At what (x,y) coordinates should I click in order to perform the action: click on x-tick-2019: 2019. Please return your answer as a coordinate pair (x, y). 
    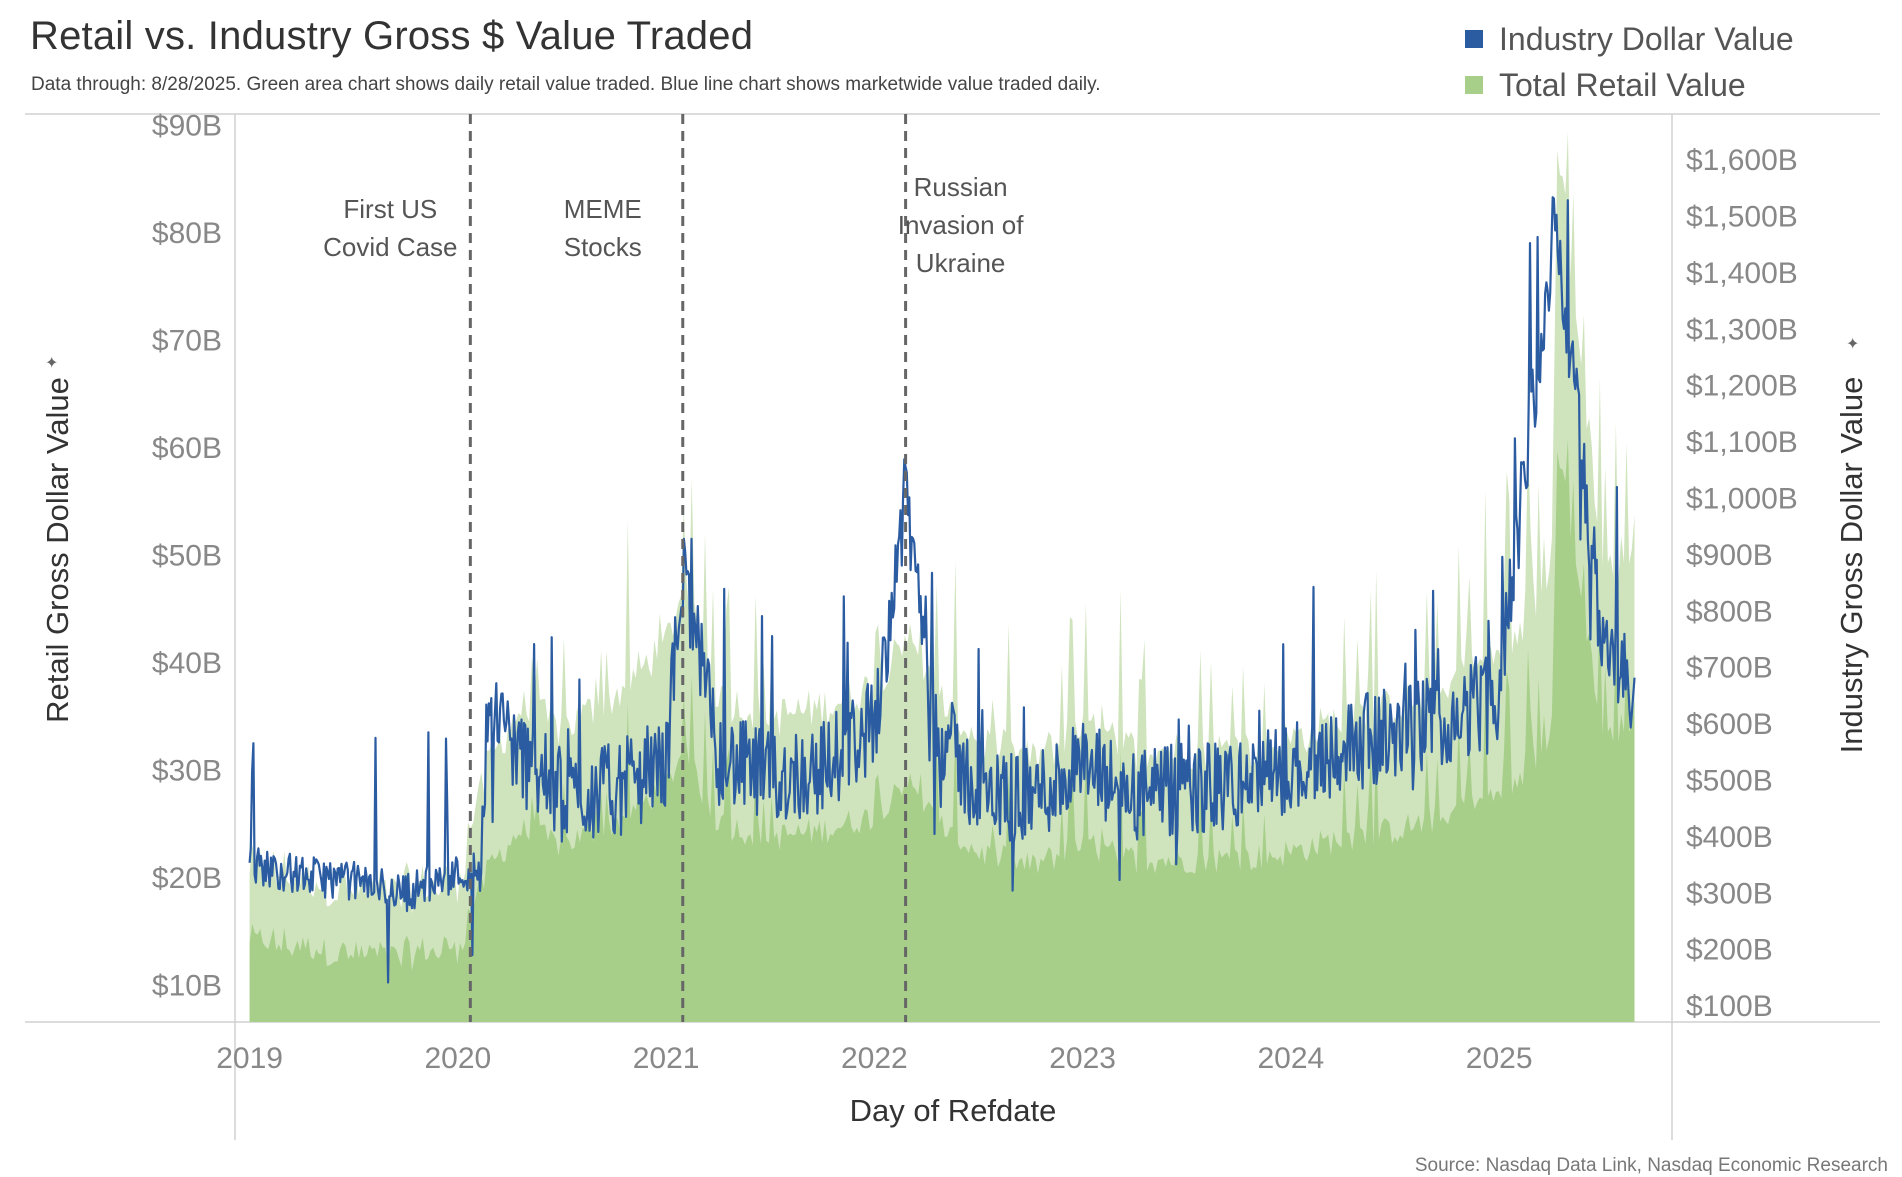
    Looking at the image, I should click on (249, 1058).